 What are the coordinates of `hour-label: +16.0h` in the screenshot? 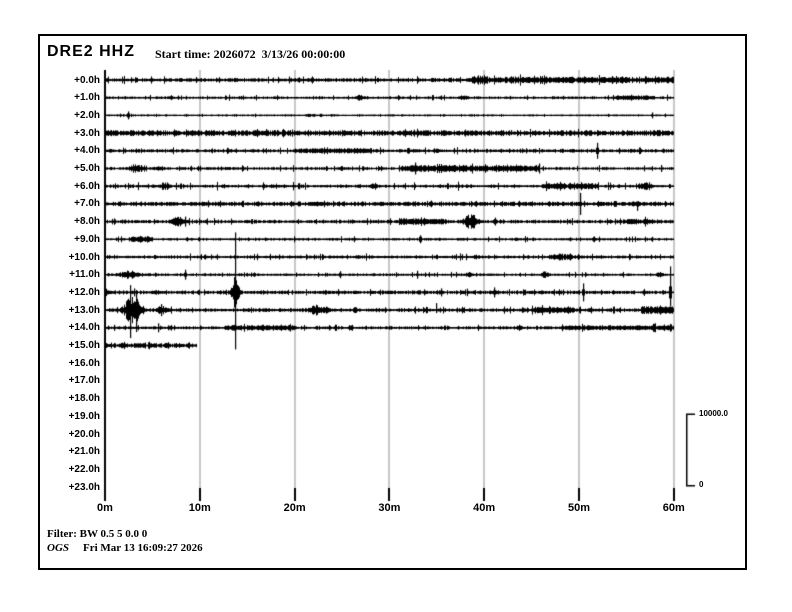 It's located at (84, 363).